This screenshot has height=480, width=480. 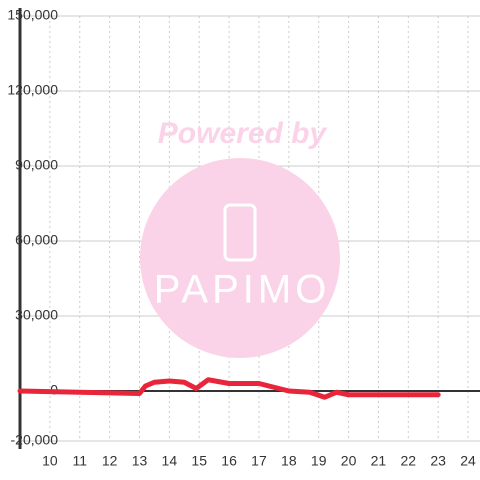 What do you see at coordinates (242, 290) in the screenshot?
I see `watermark-logo: PAPIMO` at bounding box center [242, 290].